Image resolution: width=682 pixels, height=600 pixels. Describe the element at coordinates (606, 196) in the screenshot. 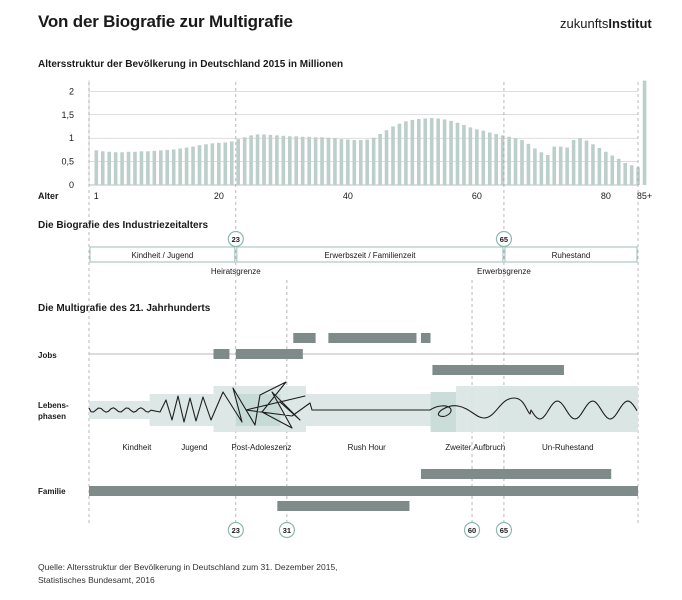

I see `x-tick-label: 80` at that location.